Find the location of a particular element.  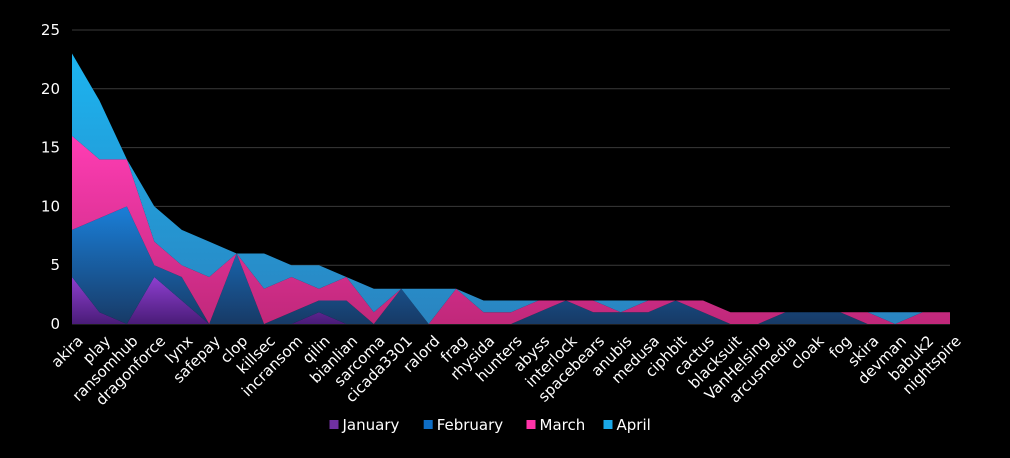

y-tick-label: 10 is located at coordinates (50, 206).